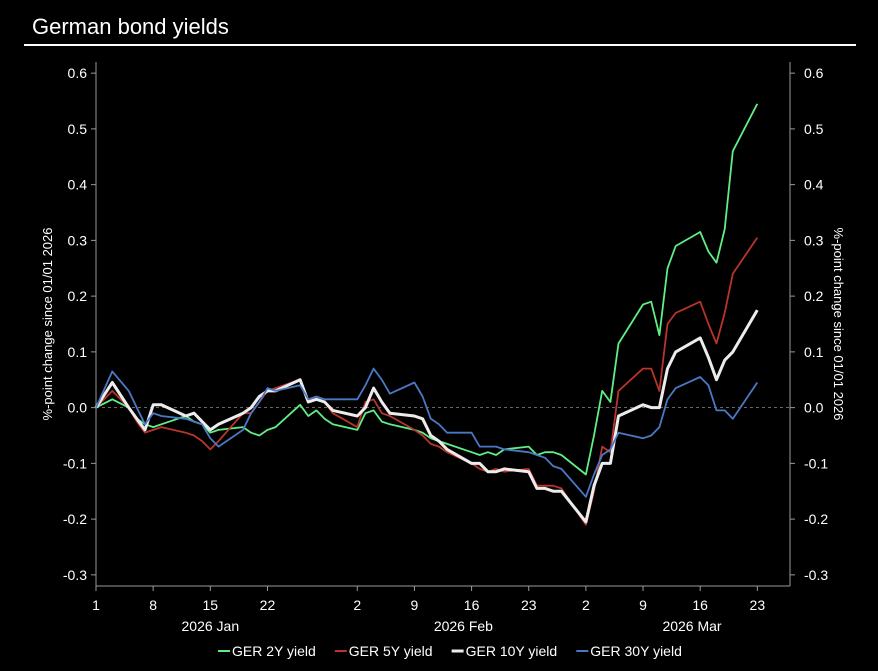  I want to click on y-tick-label-left: 0.4, so click(78, 185).